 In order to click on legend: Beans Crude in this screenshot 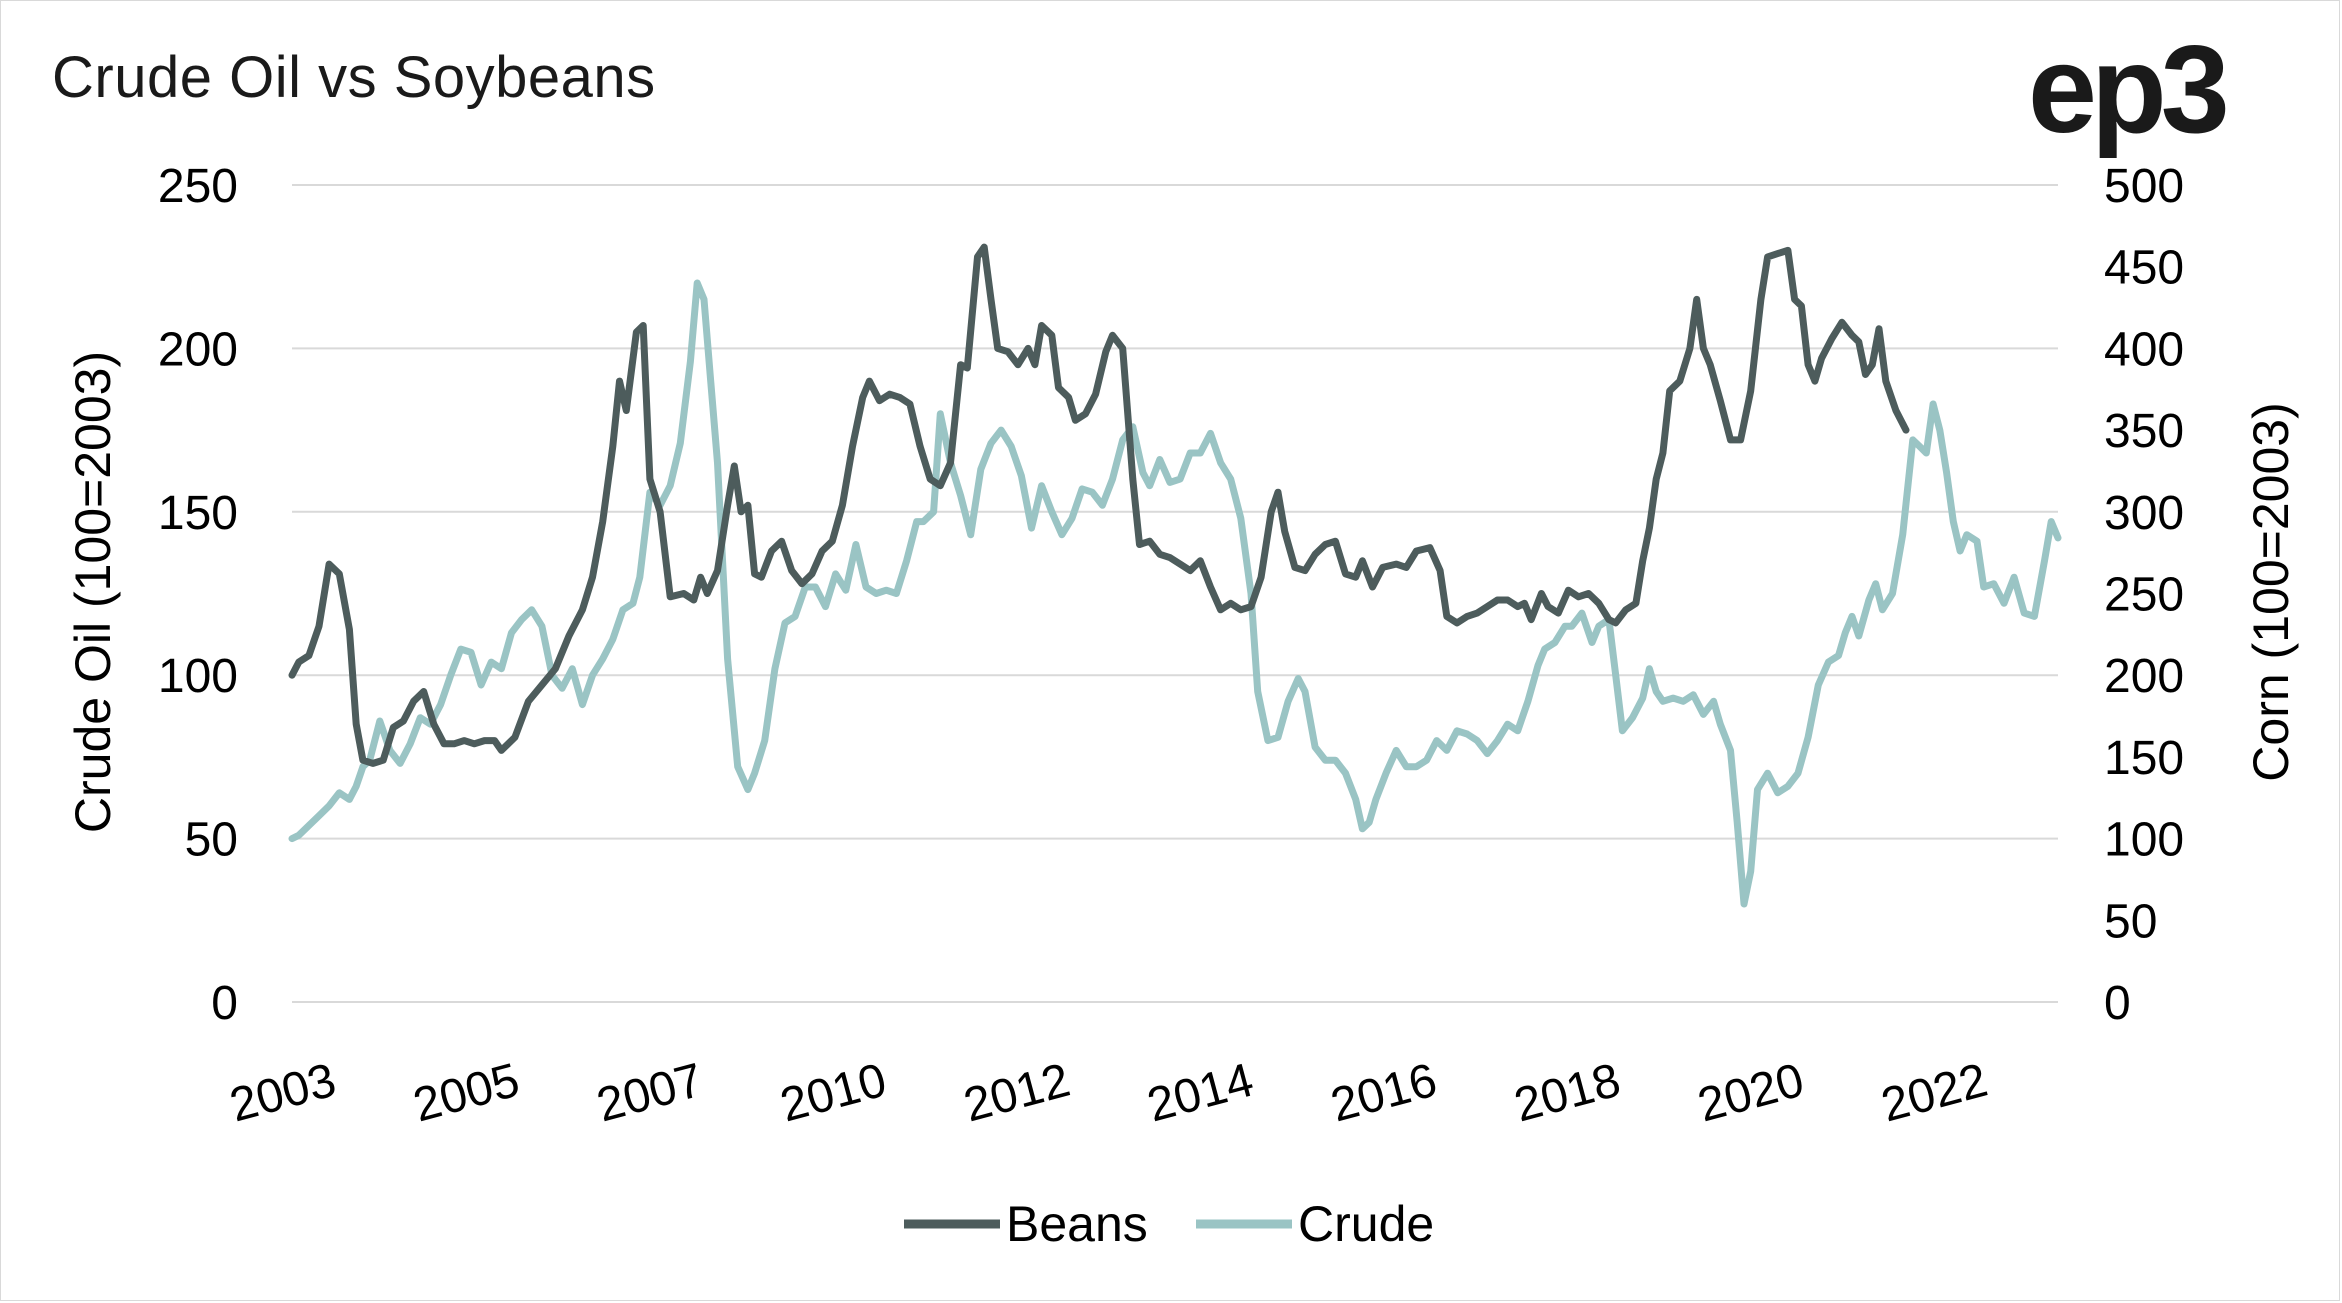, I will do `click(1169, 1224)`.